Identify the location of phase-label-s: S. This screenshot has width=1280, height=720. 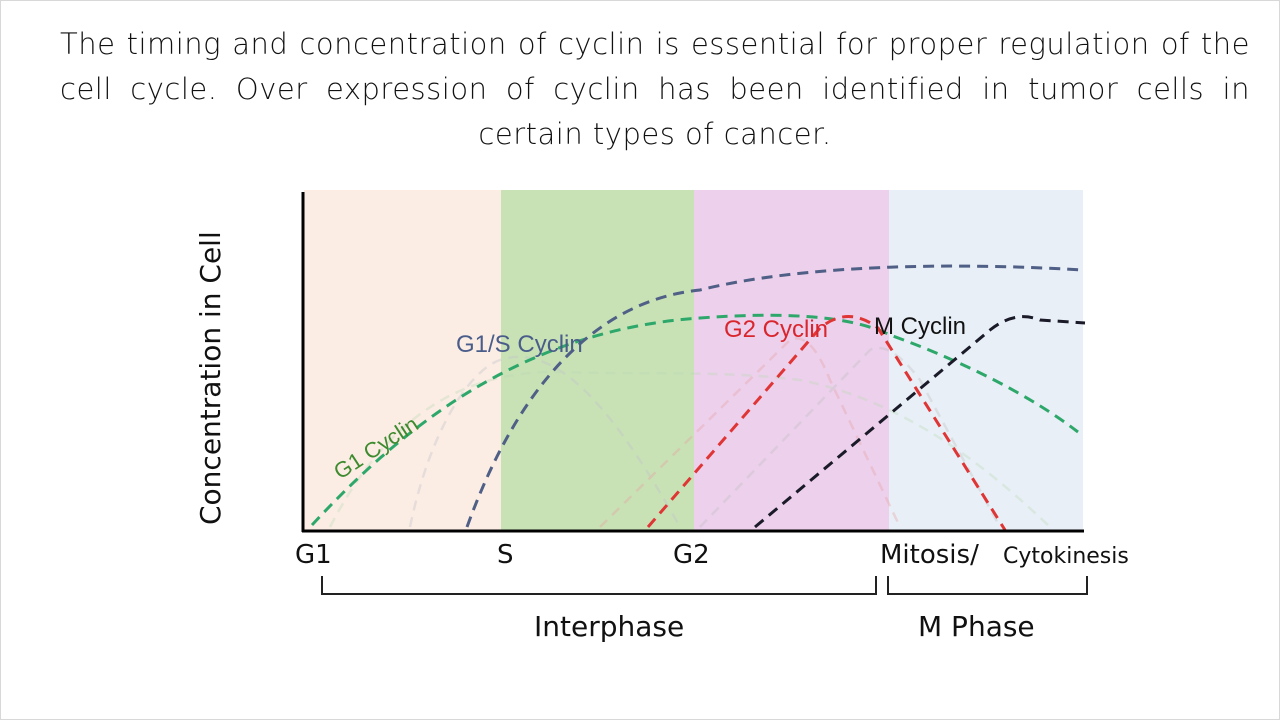
(505, 555).